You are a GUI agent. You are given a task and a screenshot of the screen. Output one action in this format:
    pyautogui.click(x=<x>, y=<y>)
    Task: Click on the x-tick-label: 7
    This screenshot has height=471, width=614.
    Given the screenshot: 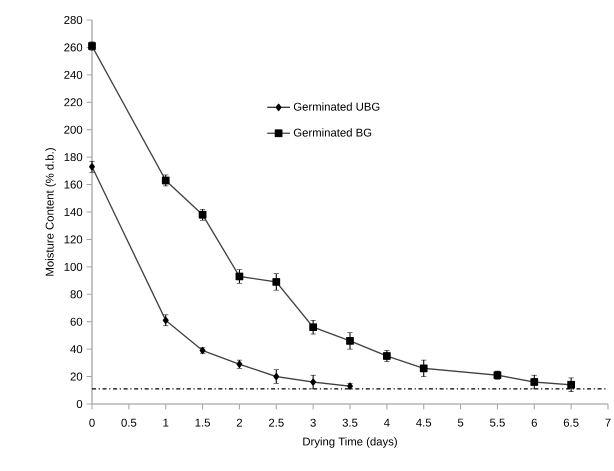 What is the action you would take?
    pyautogui.click(x=608, y=422)
    